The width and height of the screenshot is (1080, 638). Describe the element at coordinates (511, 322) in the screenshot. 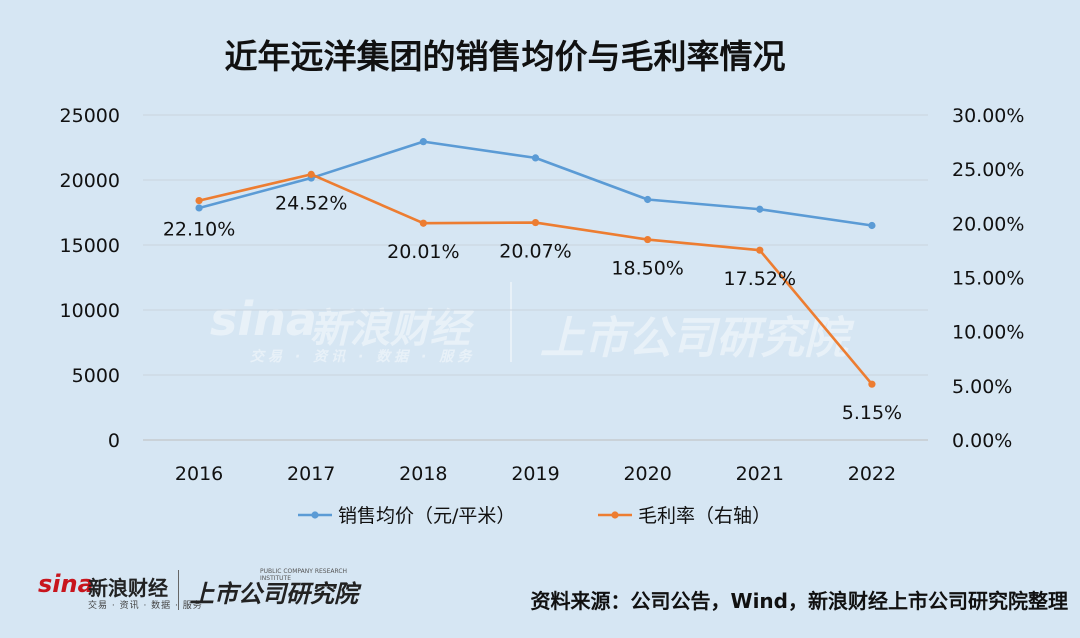

I see `watermark-divider` at that location.